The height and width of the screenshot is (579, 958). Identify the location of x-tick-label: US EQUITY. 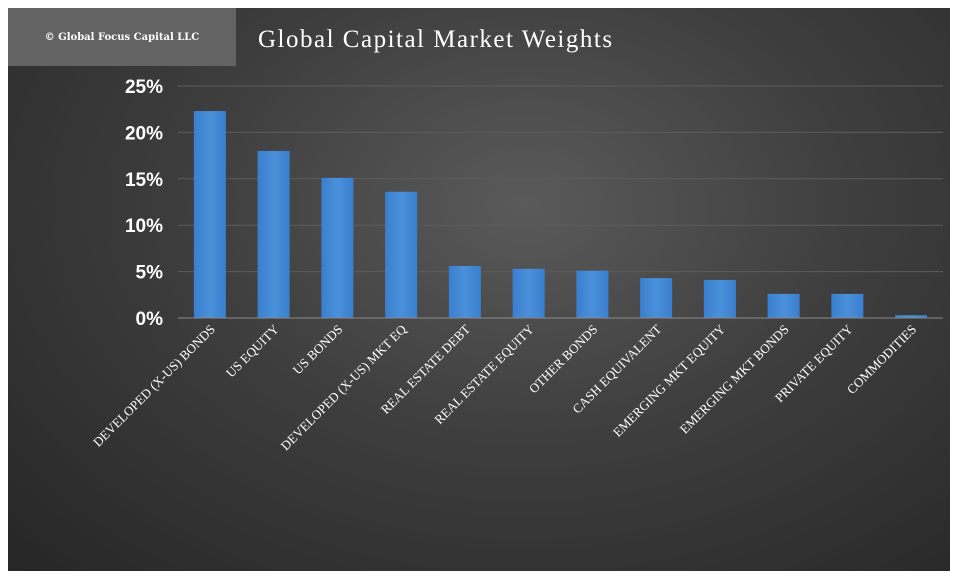
(252, 350).